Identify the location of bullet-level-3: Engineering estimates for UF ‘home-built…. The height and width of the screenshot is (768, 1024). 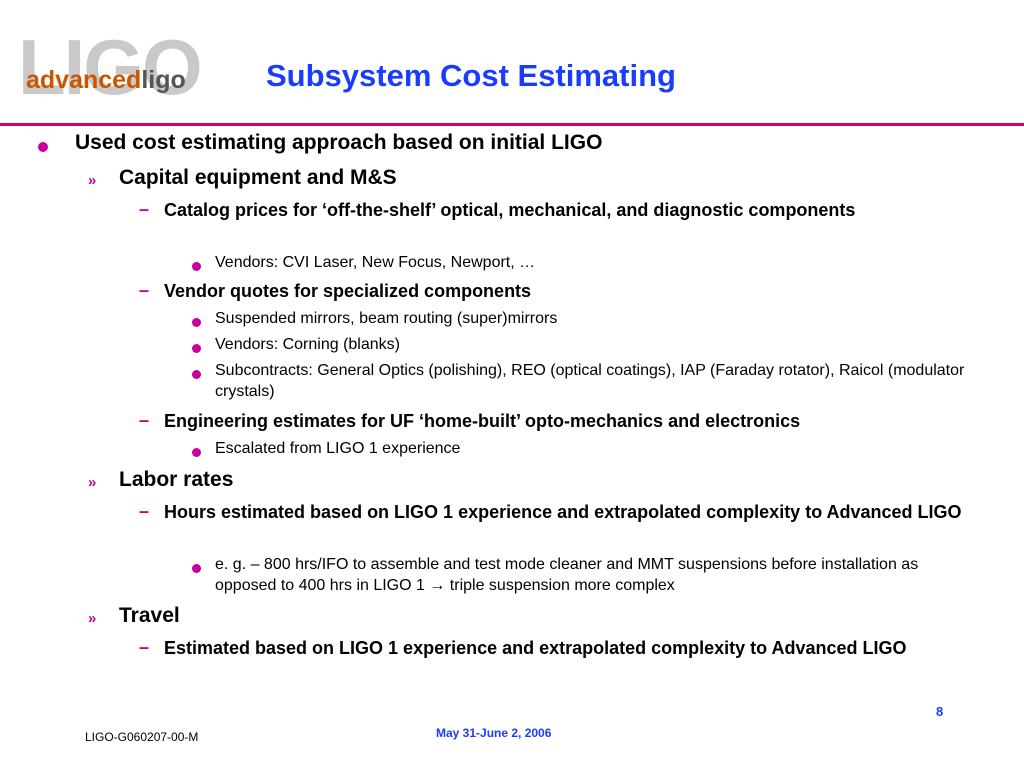
(482, 421).